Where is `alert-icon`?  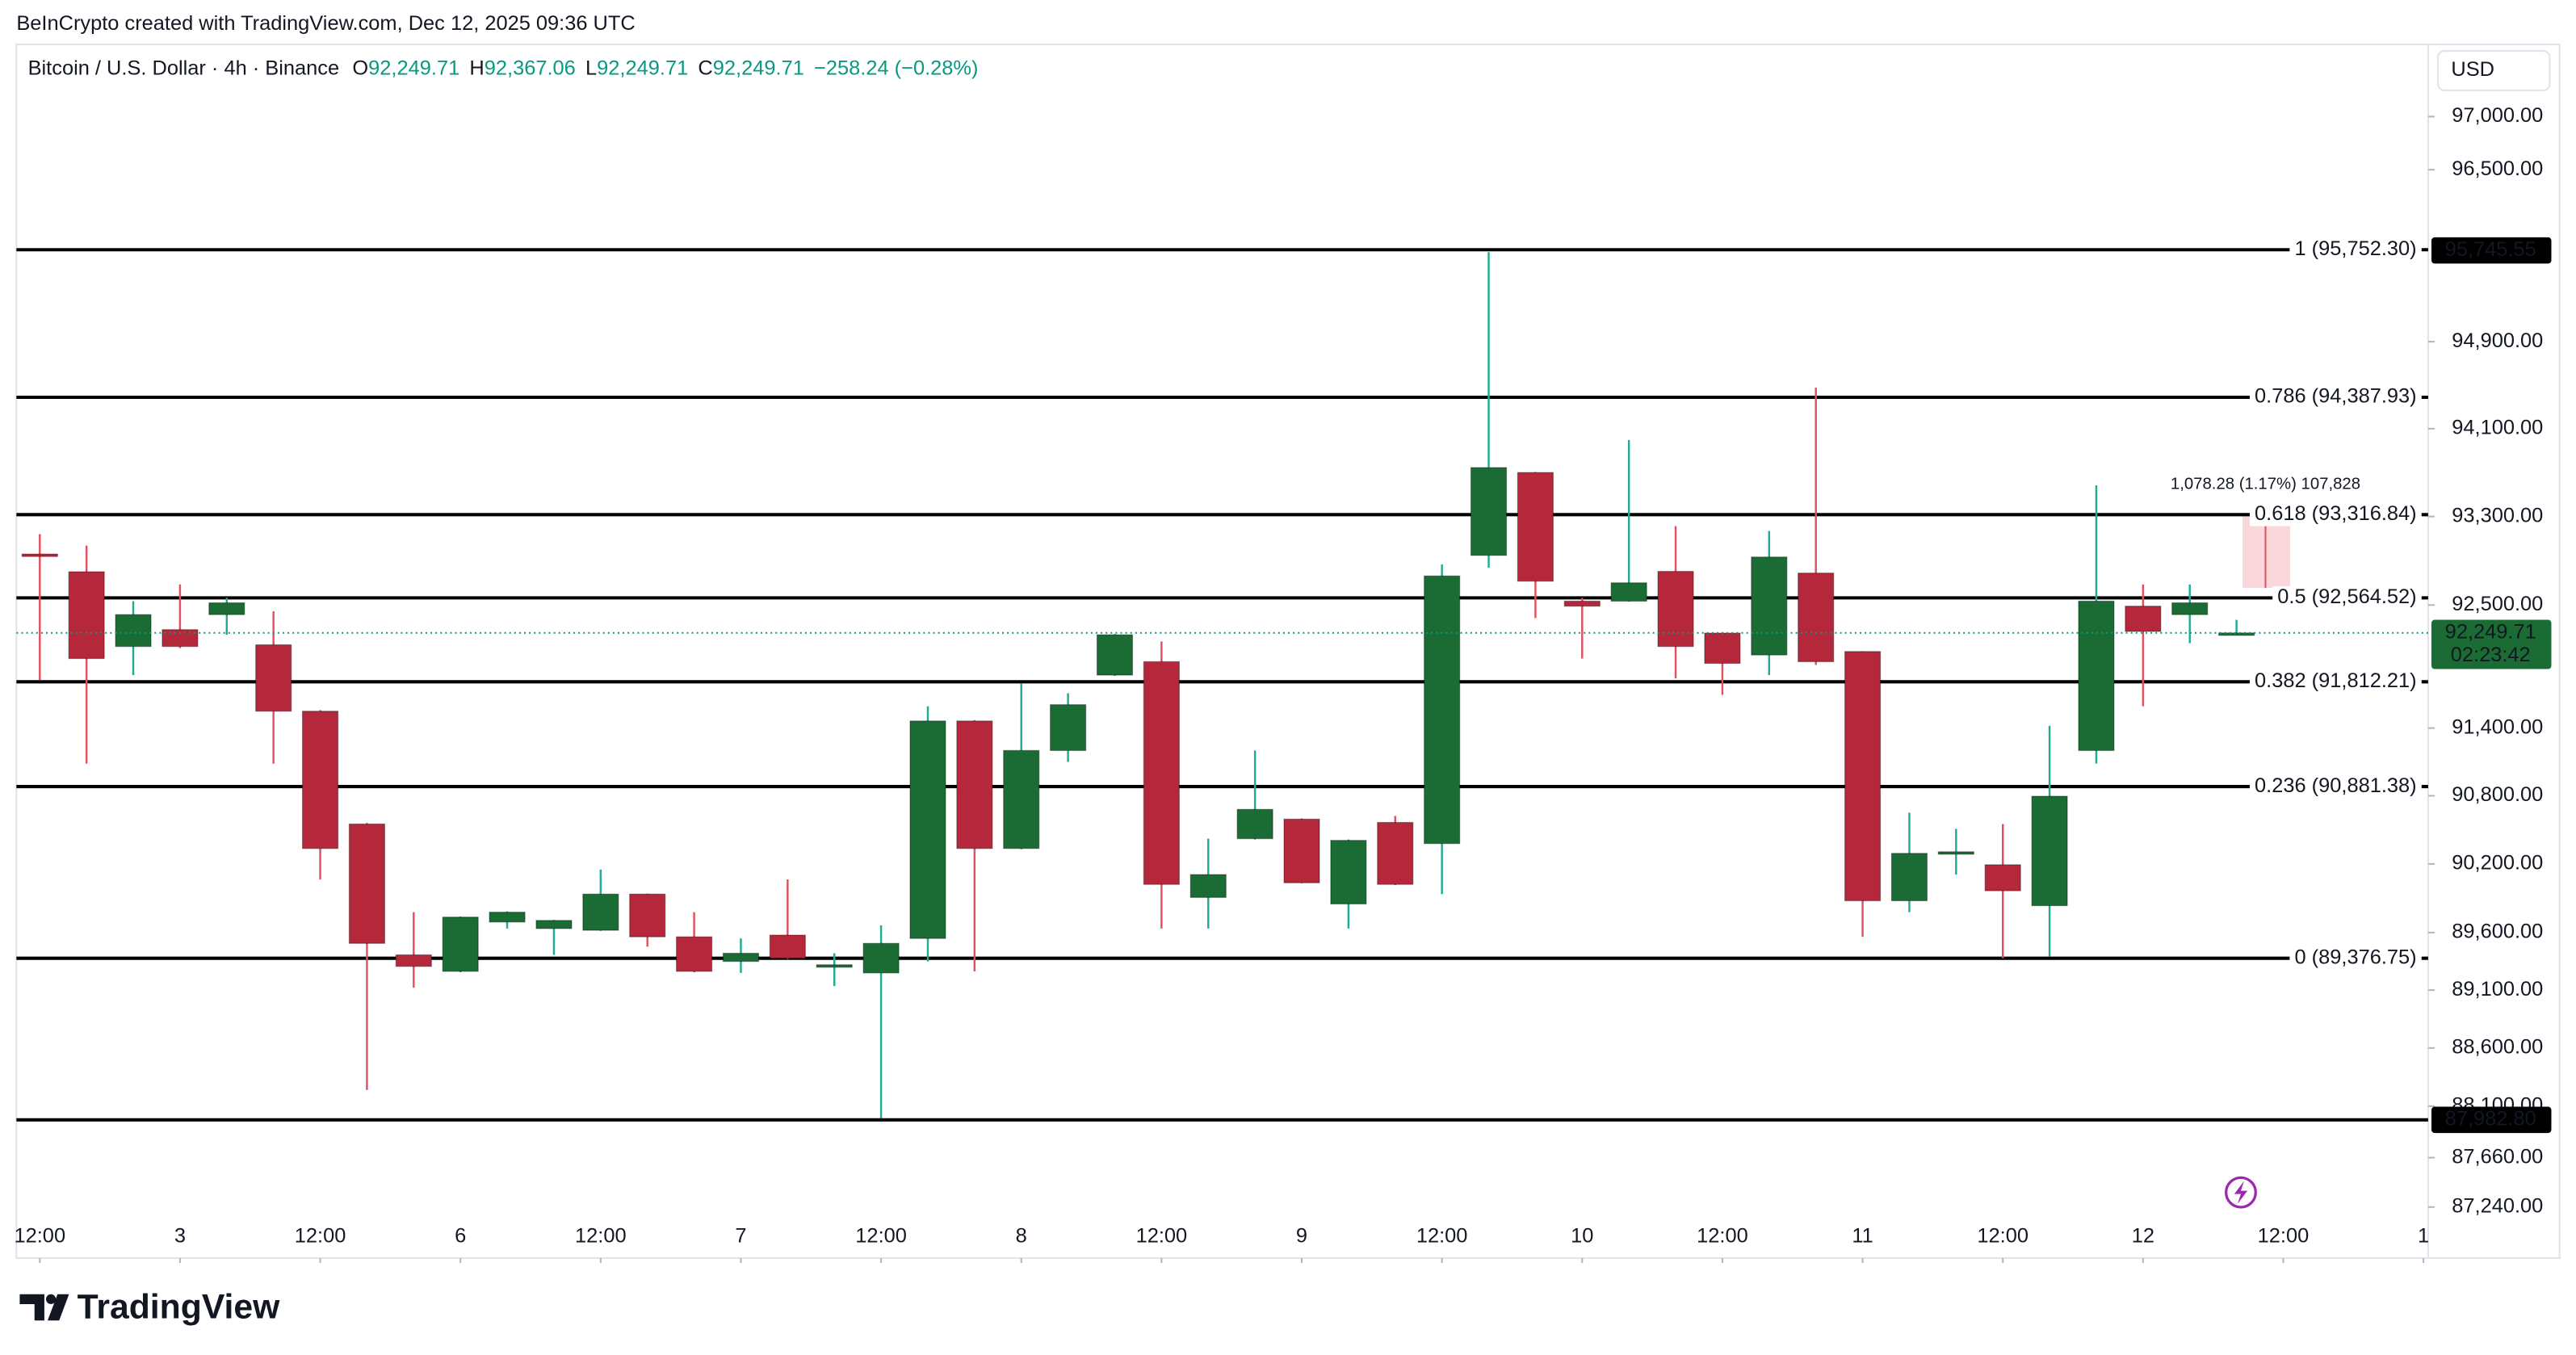 alert-icon is located at coordinates (2241, 1193).